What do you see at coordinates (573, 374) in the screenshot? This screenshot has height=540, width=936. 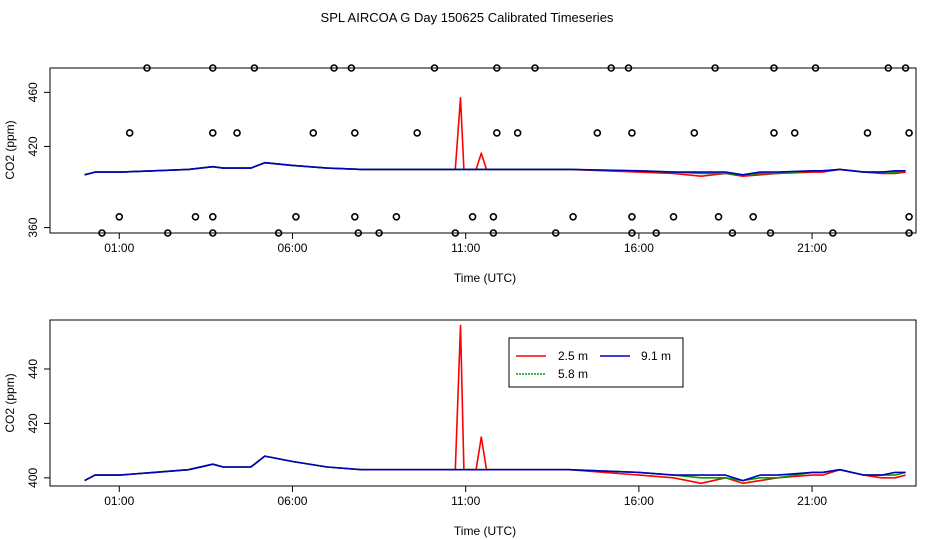 I see `legend-label-5-8m: 5.8 m` at bounding box center [573, 374].